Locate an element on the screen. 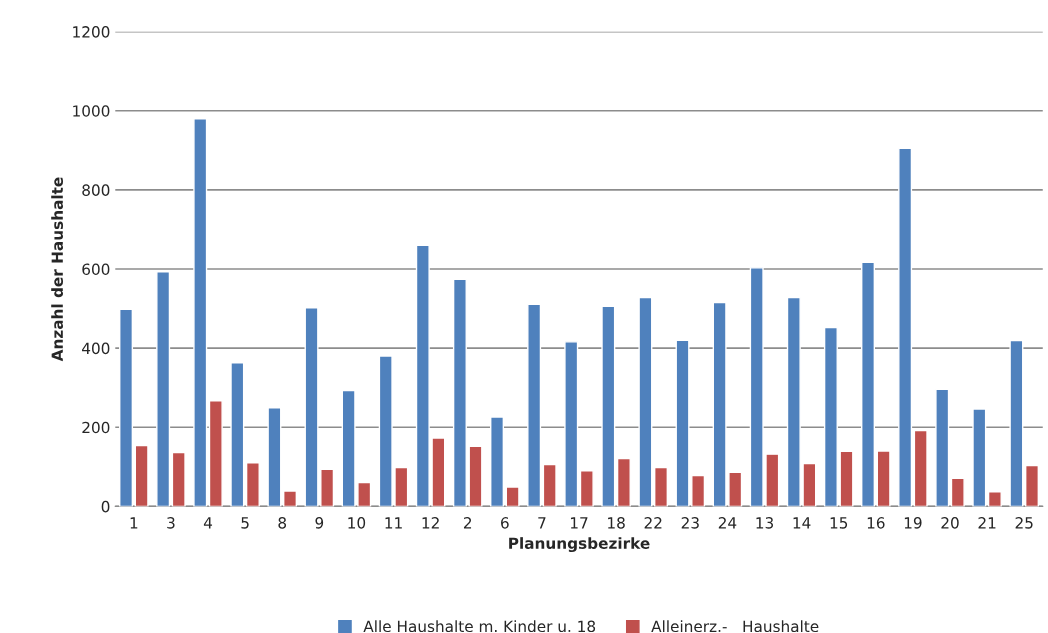  x-axis-title: Planungsbezirke is located at coordinates (579, 545).